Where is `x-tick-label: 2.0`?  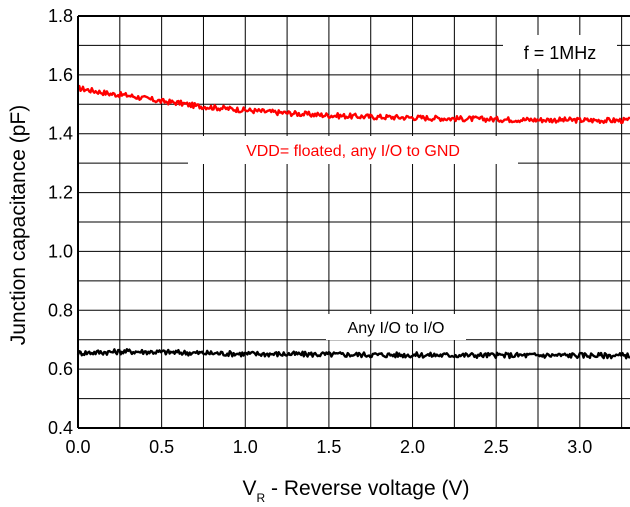 x-tick-label: 2.0 is located at coordinates (412, 447).